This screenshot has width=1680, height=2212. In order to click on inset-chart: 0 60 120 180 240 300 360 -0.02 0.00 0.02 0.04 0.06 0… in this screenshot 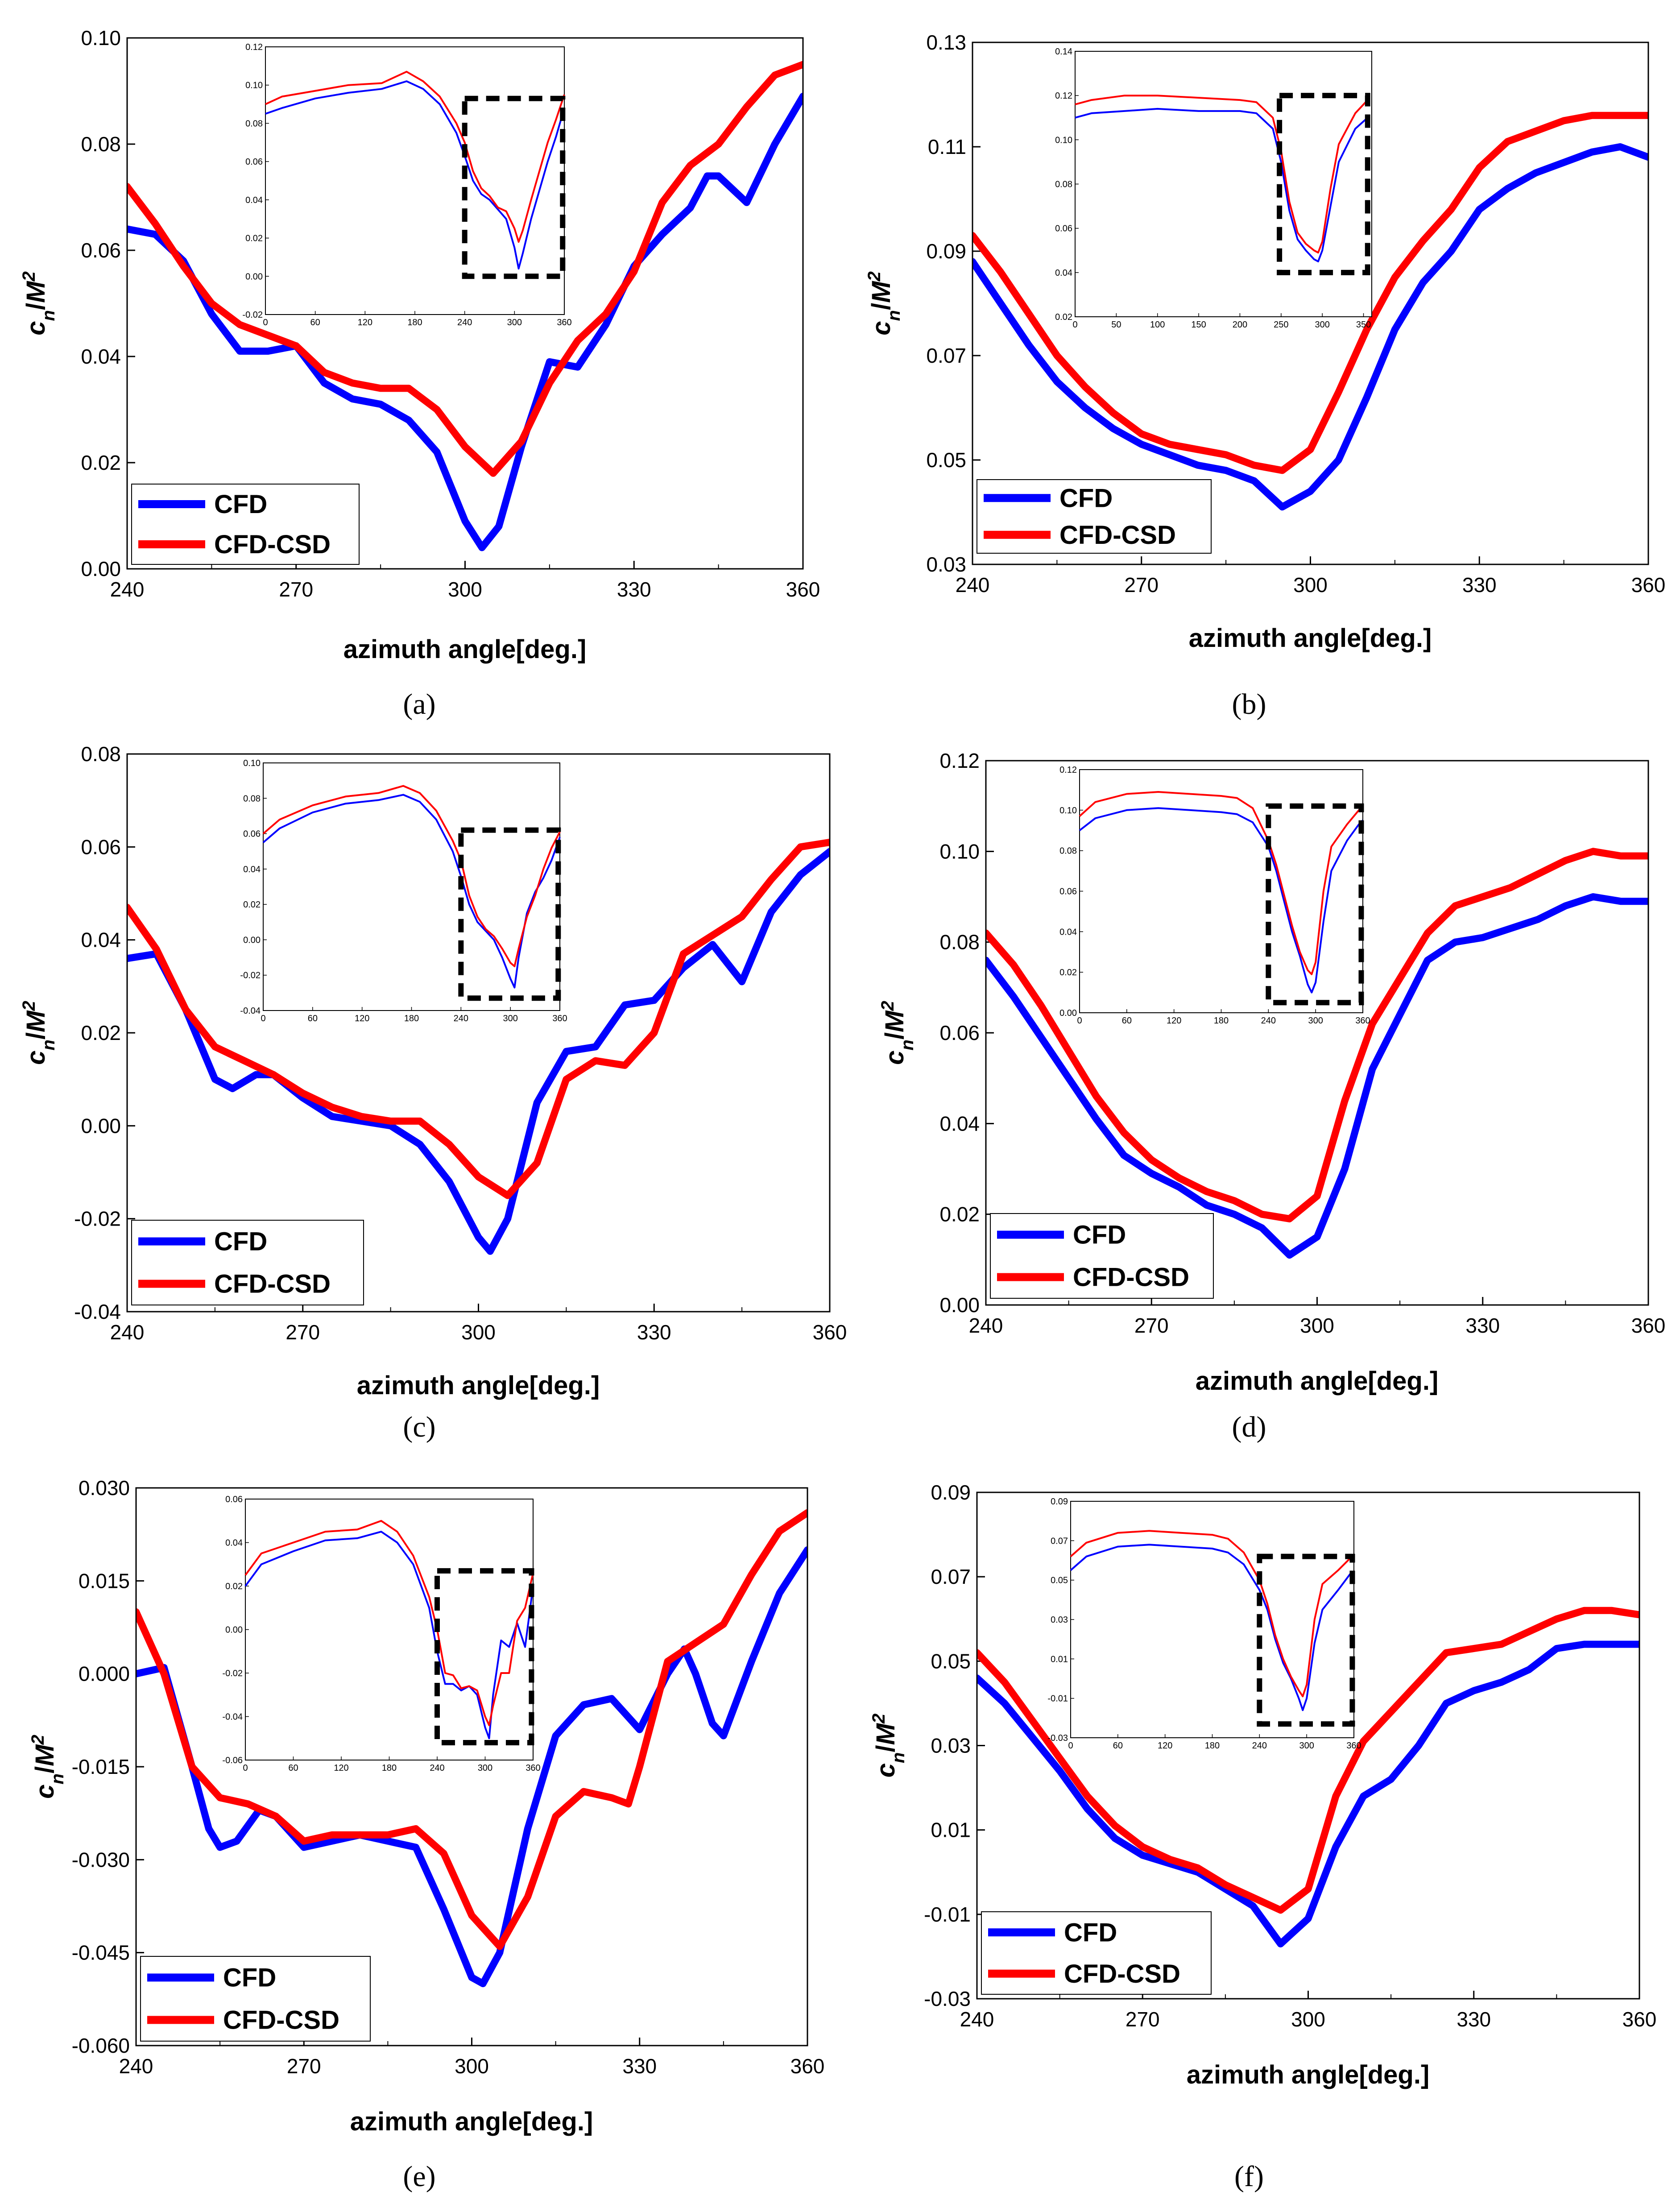, I will do `click(406, 185)`.